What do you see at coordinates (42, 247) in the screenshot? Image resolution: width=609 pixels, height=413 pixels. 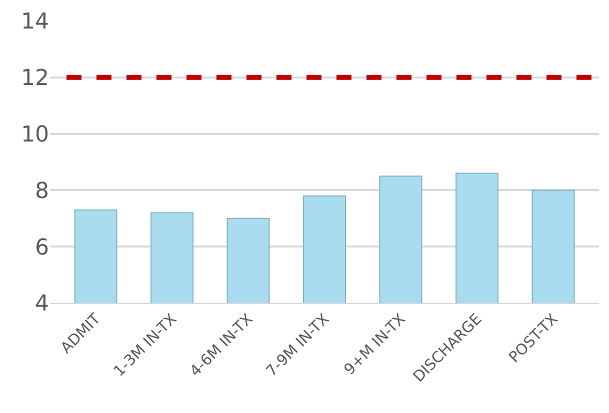 I see `y-tick-label: 6` at bounding box center [42, 247].